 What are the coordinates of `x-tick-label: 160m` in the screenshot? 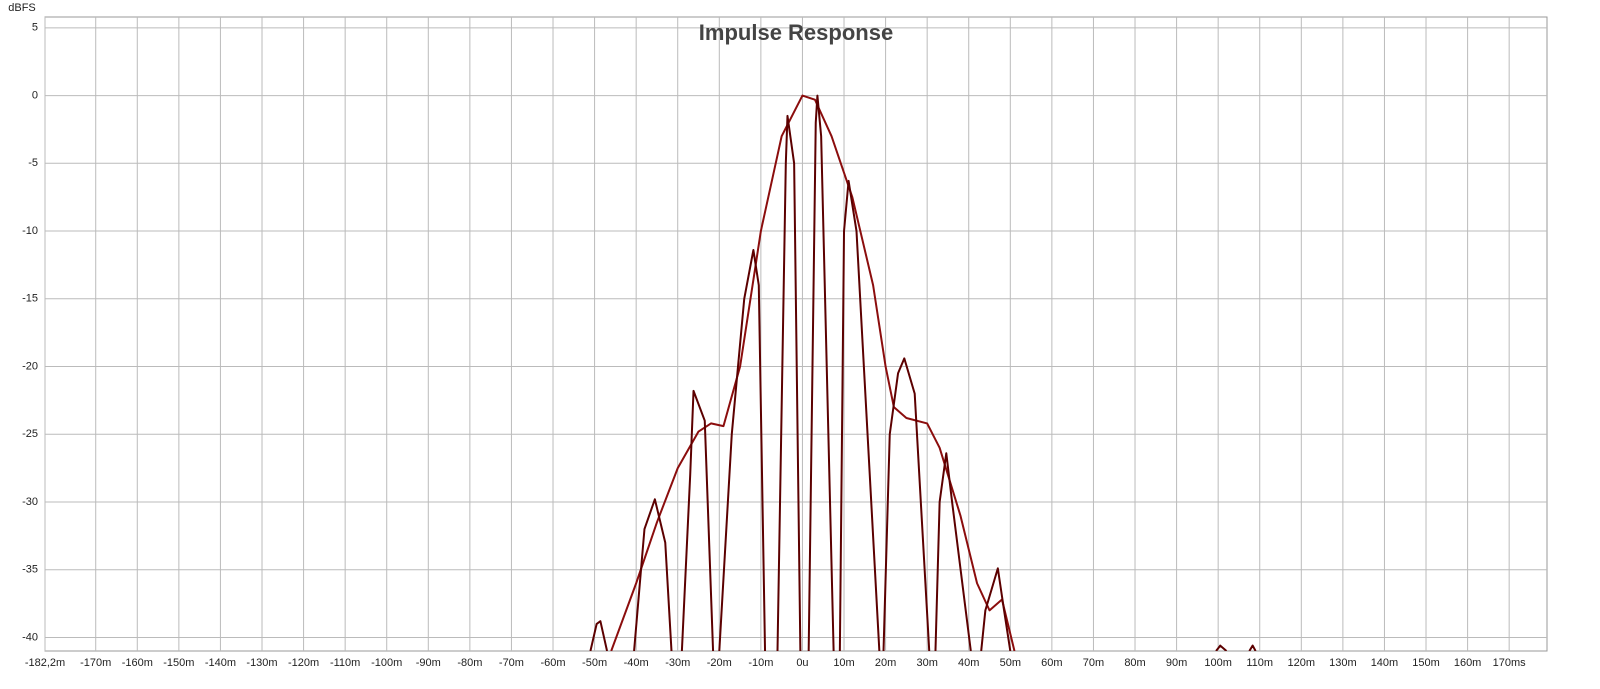 It's located at (1468, 663).